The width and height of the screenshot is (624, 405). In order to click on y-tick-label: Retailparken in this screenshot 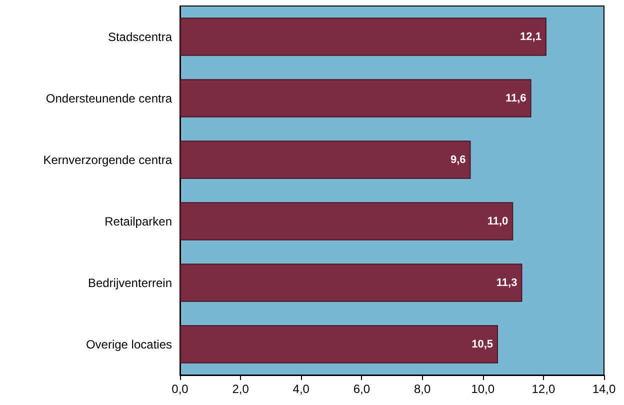, I will do `click(138, 221)`.